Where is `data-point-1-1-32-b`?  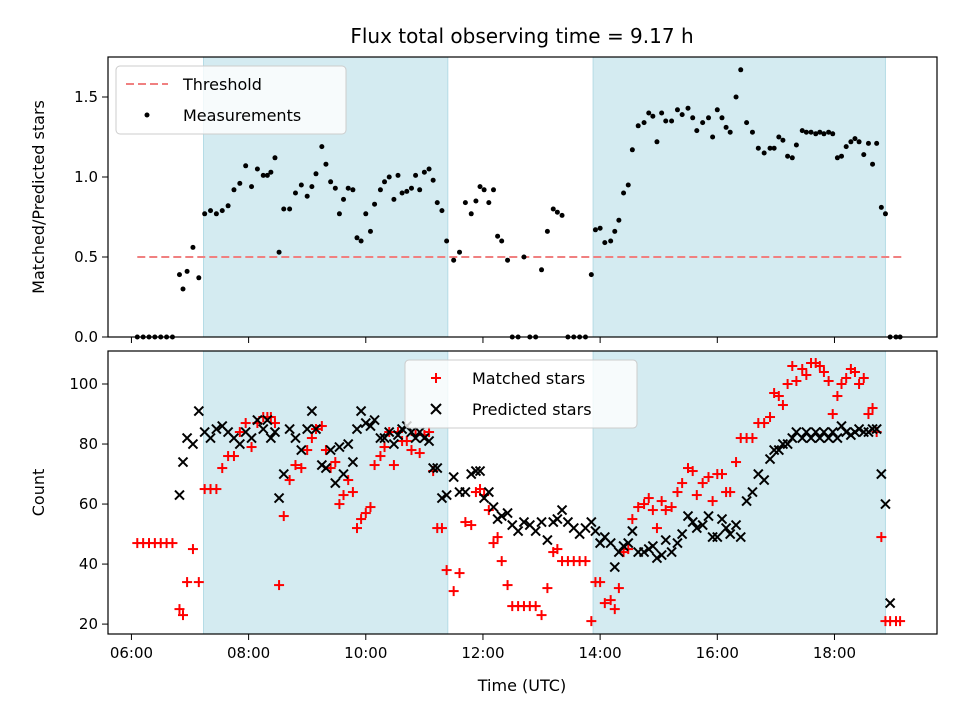 data-point-1-1-32-b is located at coordinates (343, 474).